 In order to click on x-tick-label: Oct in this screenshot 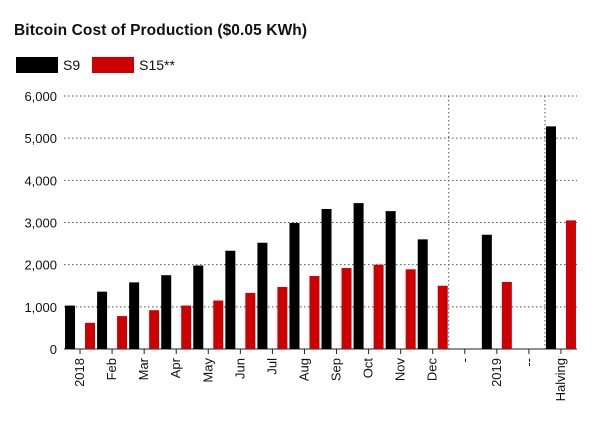, I will do `click(368, 368)`.